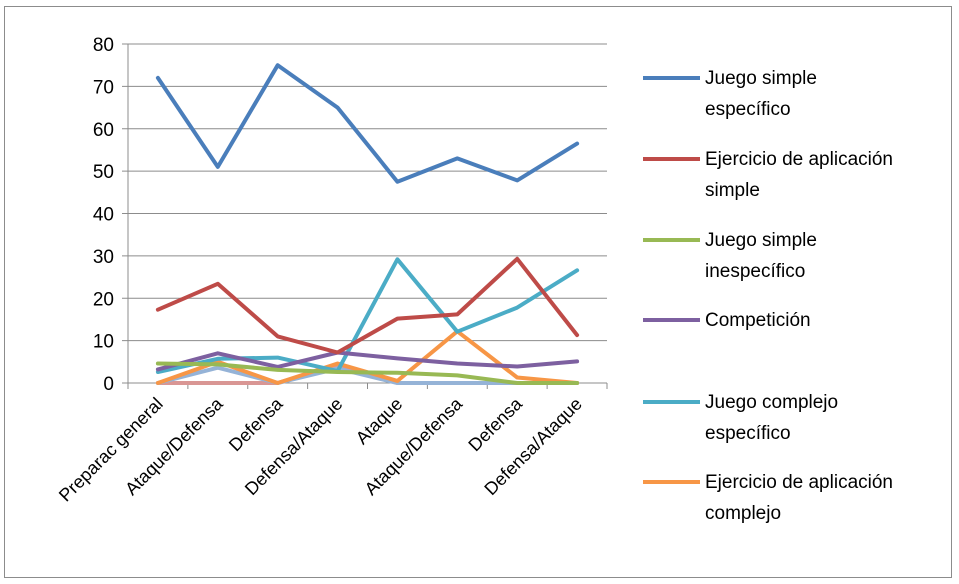 The height and width of the screenshot is (584, 959). Describe the element at coordinates (103, 45) in the screenshot. I see `y-tick-label: 80` at that location.